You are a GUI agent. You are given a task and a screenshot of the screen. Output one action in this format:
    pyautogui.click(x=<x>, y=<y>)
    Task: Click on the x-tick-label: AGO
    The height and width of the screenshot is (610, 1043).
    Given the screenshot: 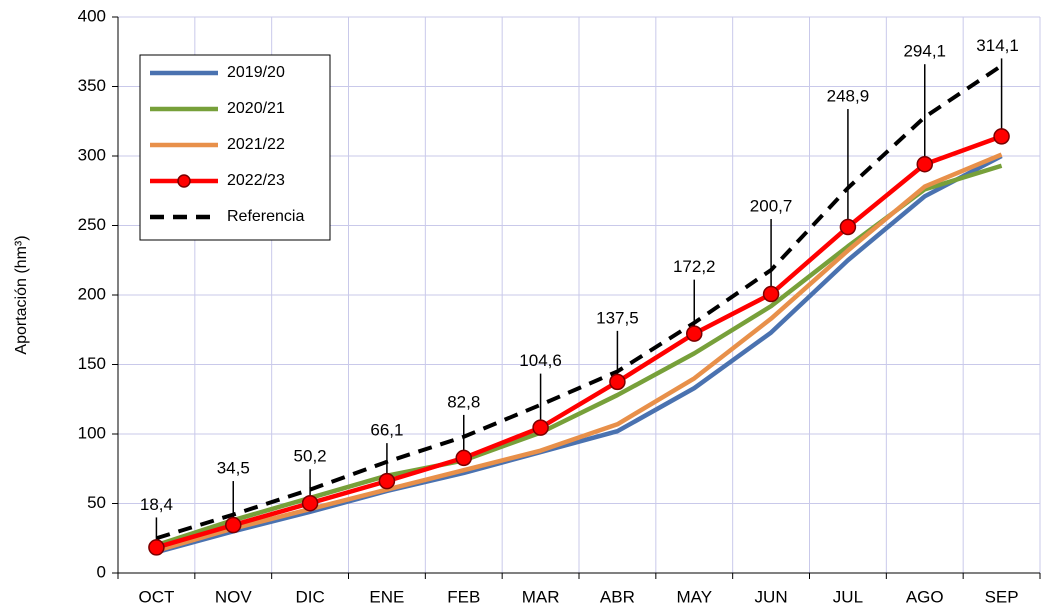 What is the action you would take?
    pyautogui.click(x=925, y=596)
    